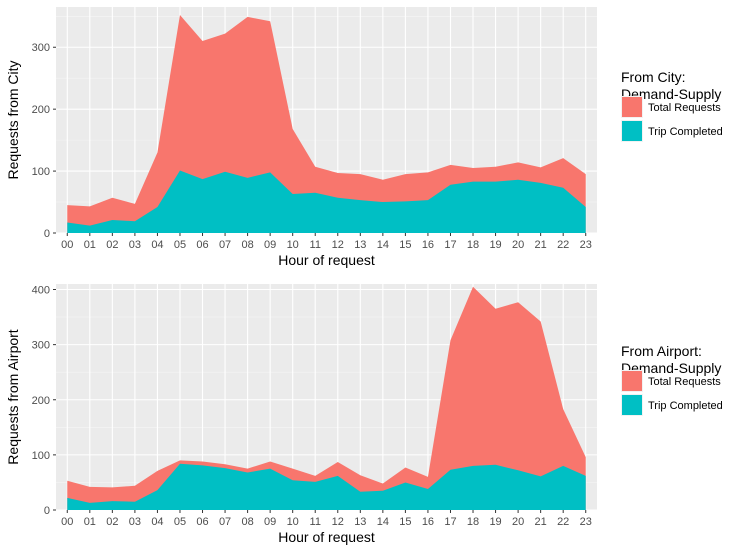 The width and height of the screenshot is (742, 555). I want to click on legend-title-line: From City:, so click(653, 77).